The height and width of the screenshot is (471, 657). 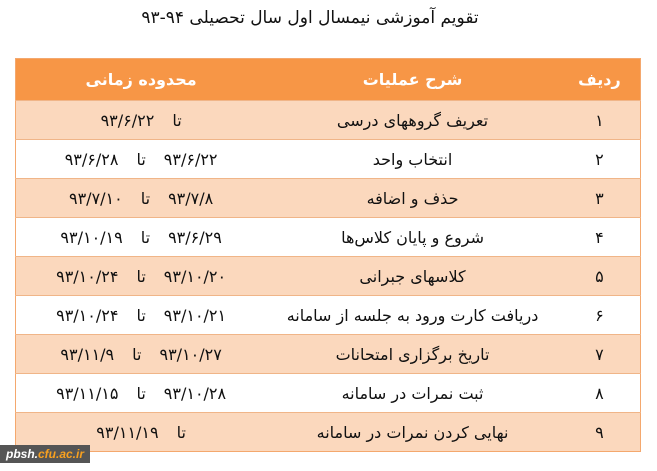 I want to click on watermark: pbsh.cfu.ac.ir, so click(x=45, y=454).